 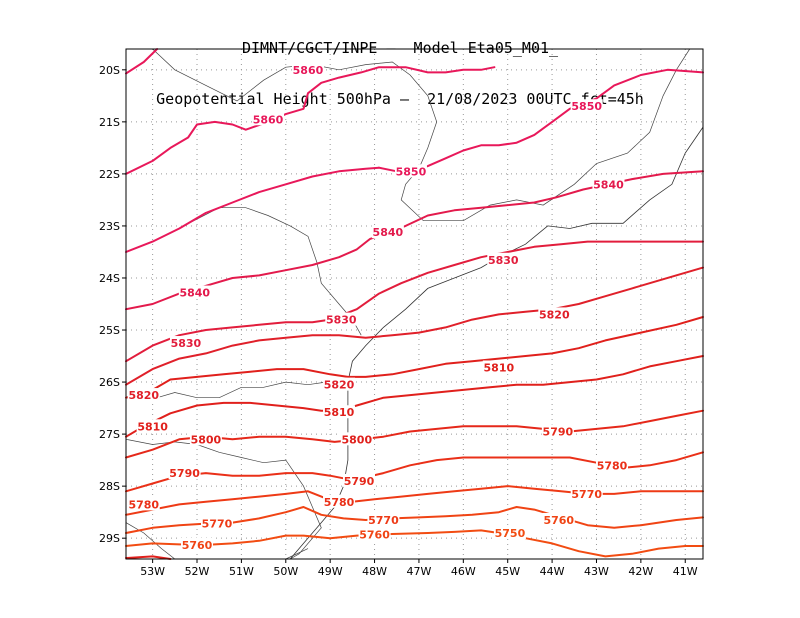 I want to click on tick-label-lat: 24S, so click(x=109, y=278).